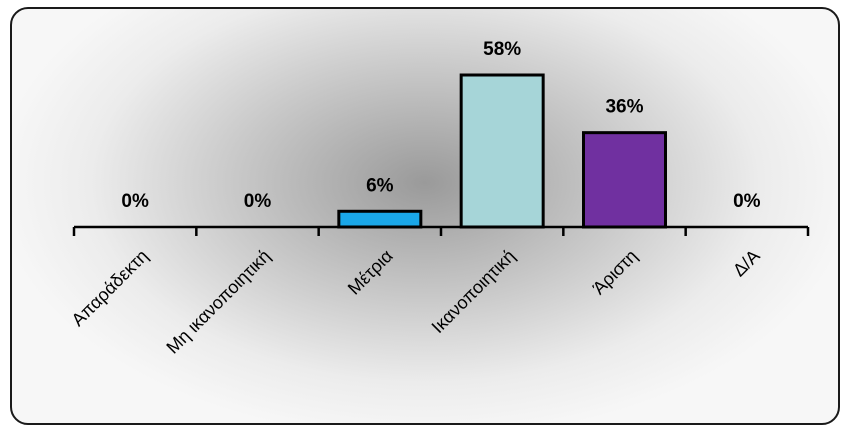 This screenshot has width=854, height=432. I want to click on data-label-3: 6%, so click(380, 185).